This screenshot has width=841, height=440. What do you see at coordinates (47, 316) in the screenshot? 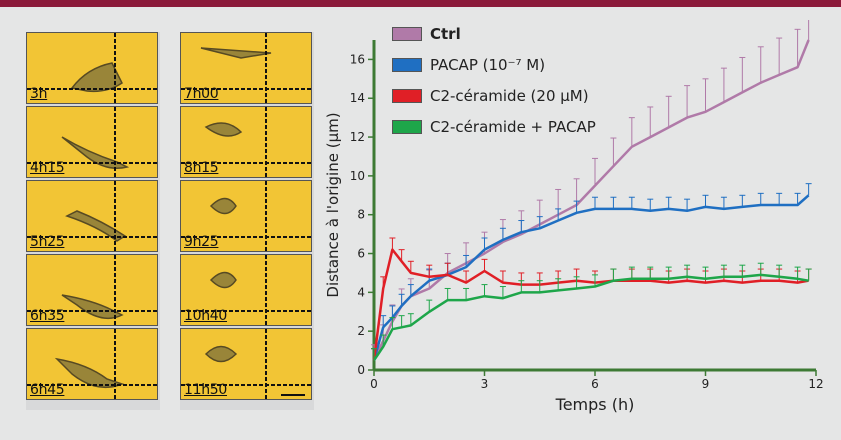
I see `frame-time-label: 6h35` at bounding box center [47, 316].